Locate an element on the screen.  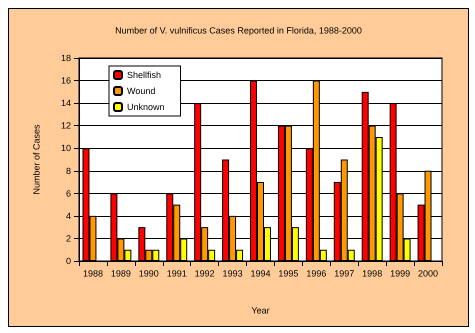
x-tick-label: 1991 is located at coordinates (176, 273).